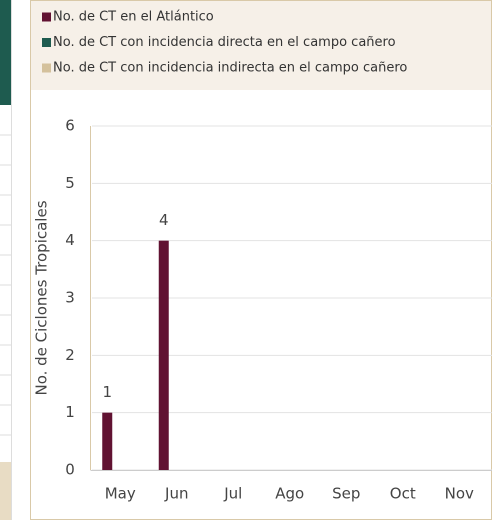 The height and width of the screenshot is (520, 492). I want to click on y-tick-label: 2, so click(70, 355).